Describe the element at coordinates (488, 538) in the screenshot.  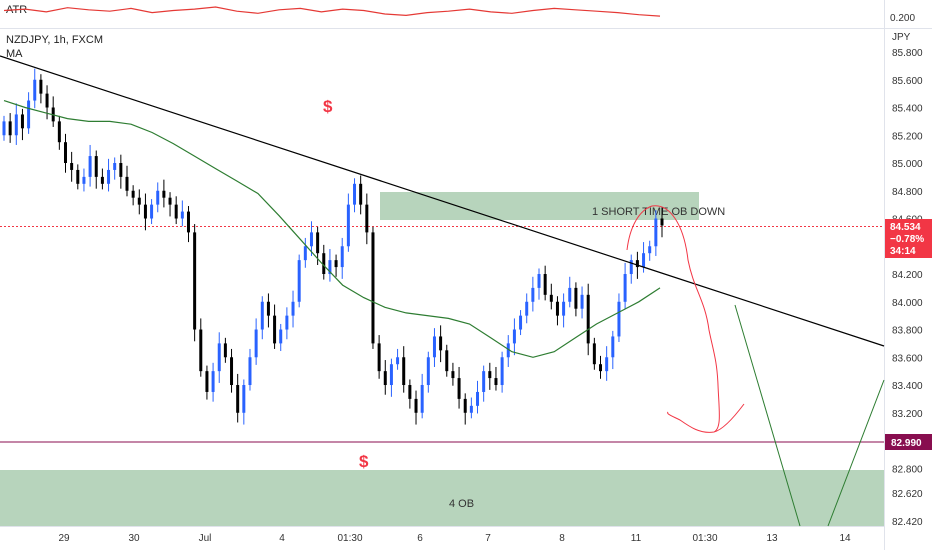
I see `time-tick-label: 7` at that location.